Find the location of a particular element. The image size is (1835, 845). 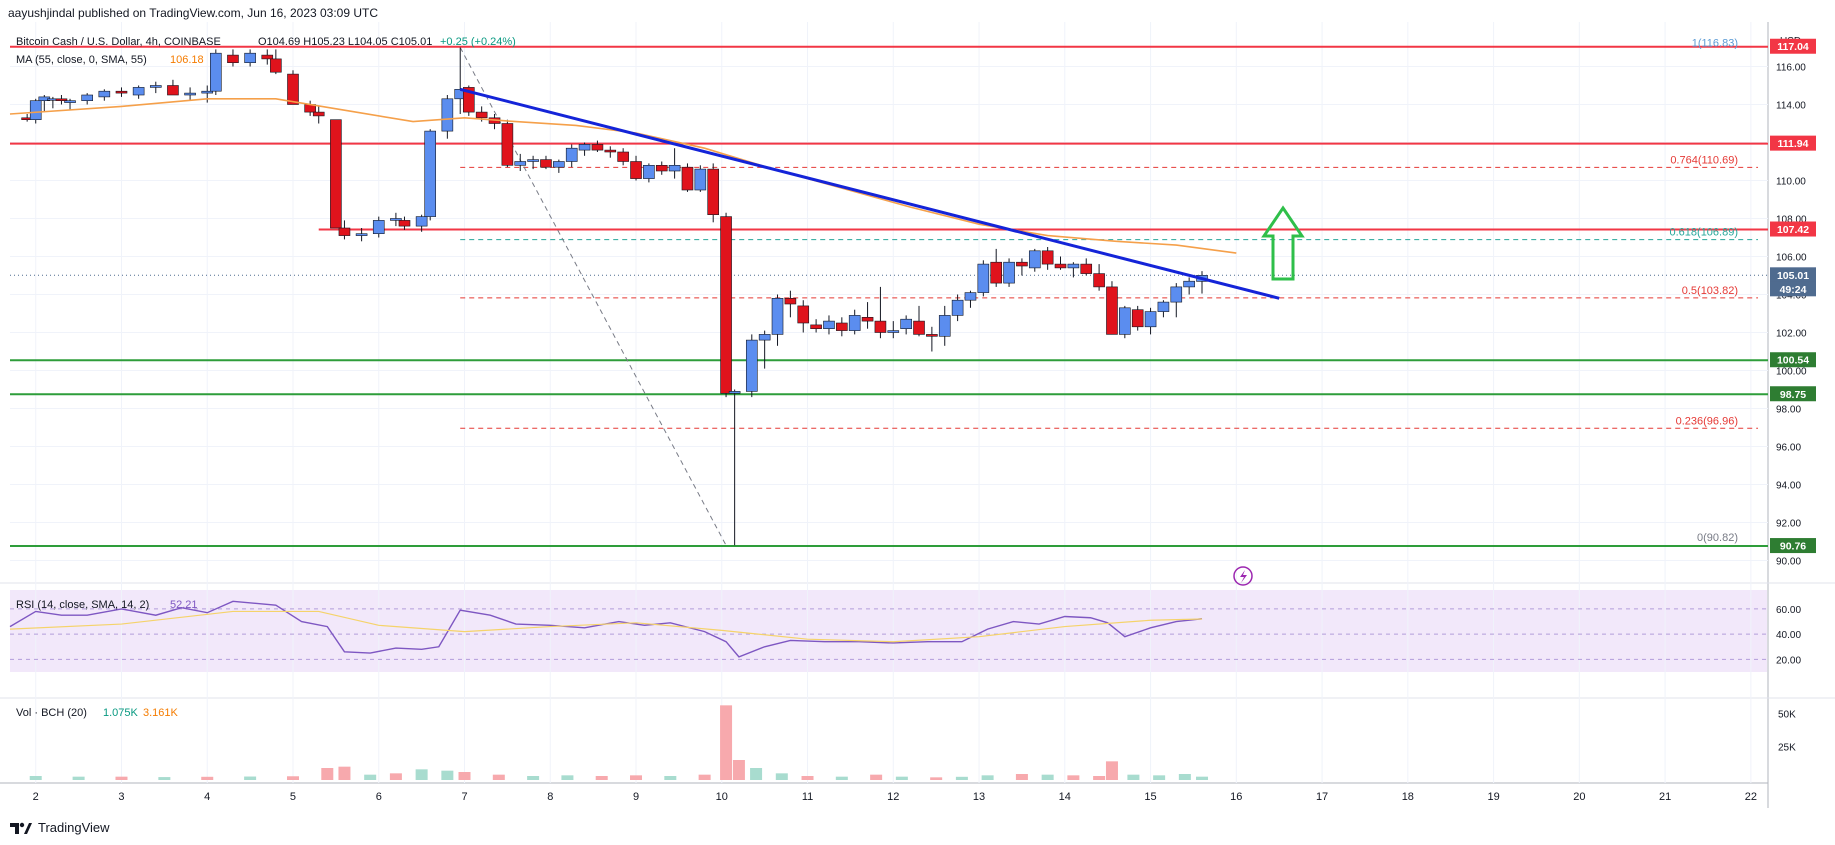

price-badge-label: 100.54 is located at coordinates (1793, 361).